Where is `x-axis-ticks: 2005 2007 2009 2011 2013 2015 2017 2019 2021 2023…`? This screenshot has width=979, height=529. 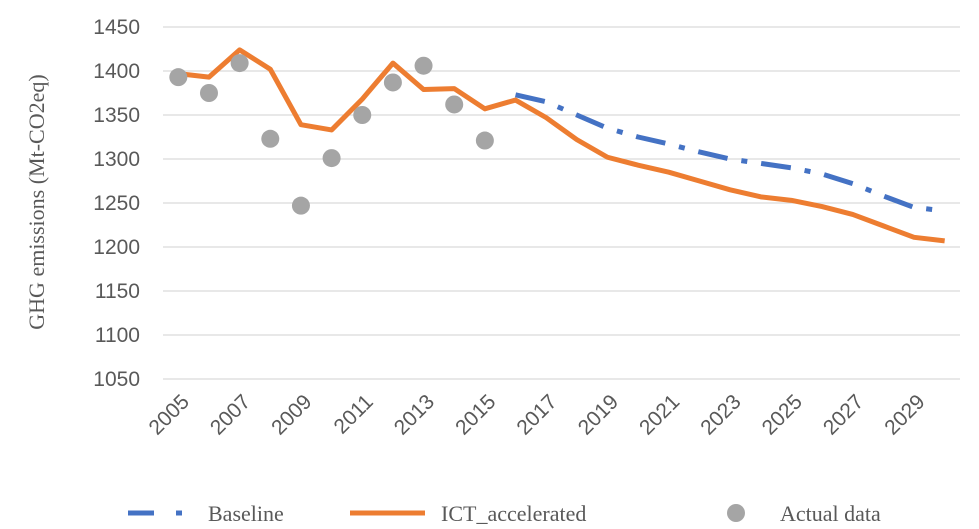 x-axis-ticks: 2005 2007 2009 2011 2013 2015 2017 2019 2021 2023… is located at coordinates (537, 414).